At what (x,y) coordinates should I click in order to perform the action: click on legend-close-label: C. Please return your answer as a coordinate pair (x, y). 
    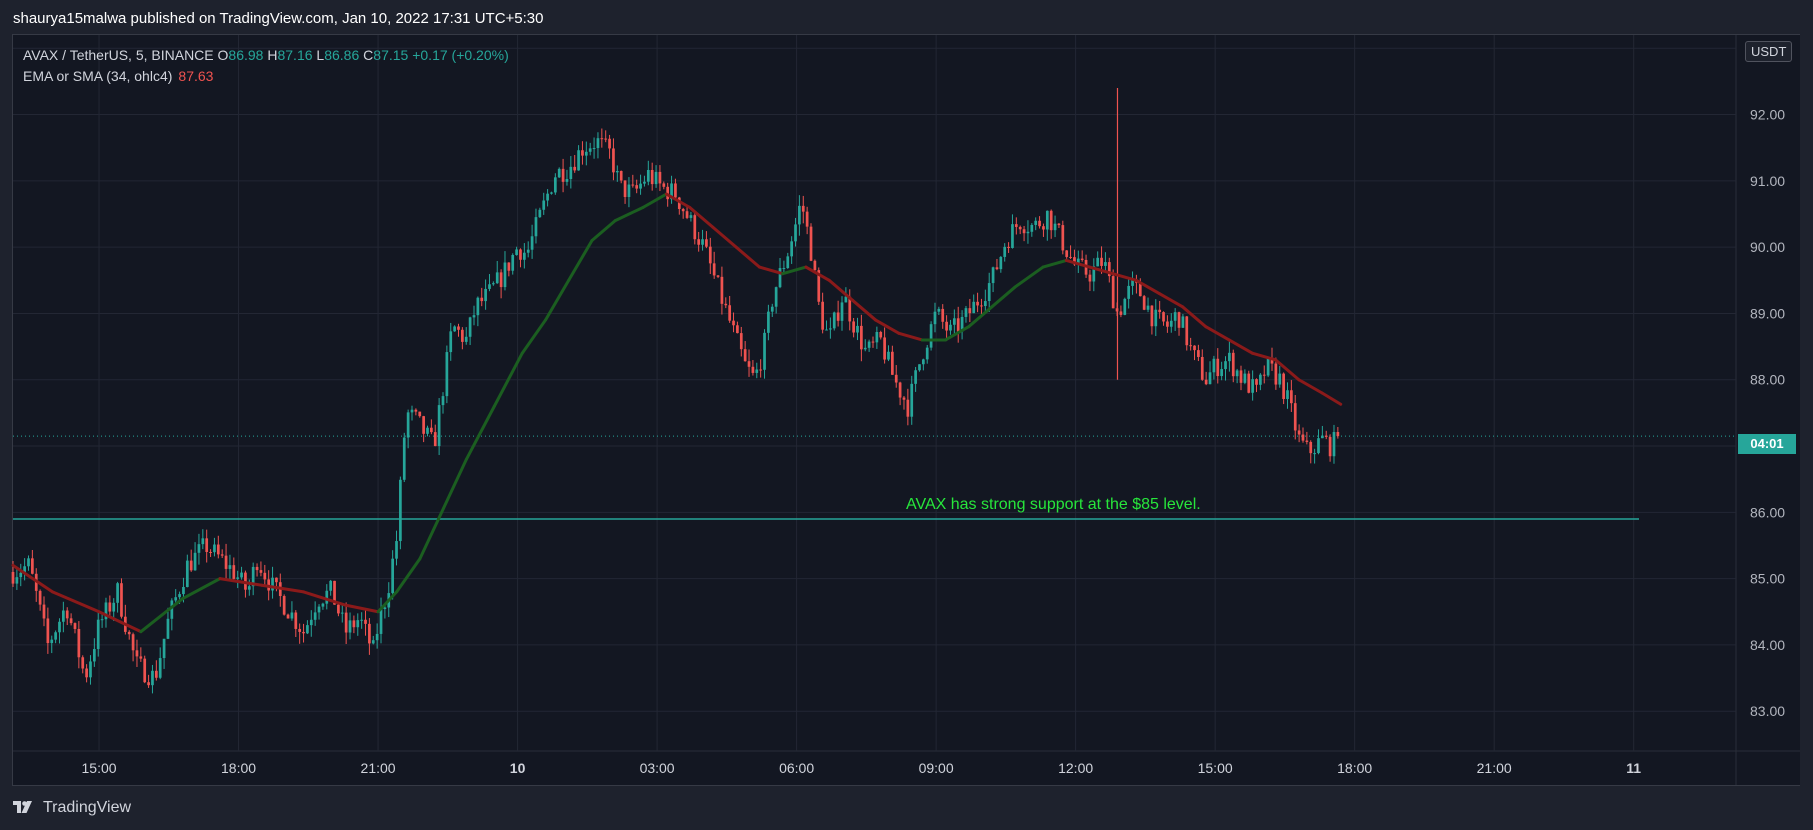
    Looking at the image, I should click on (368, 55).